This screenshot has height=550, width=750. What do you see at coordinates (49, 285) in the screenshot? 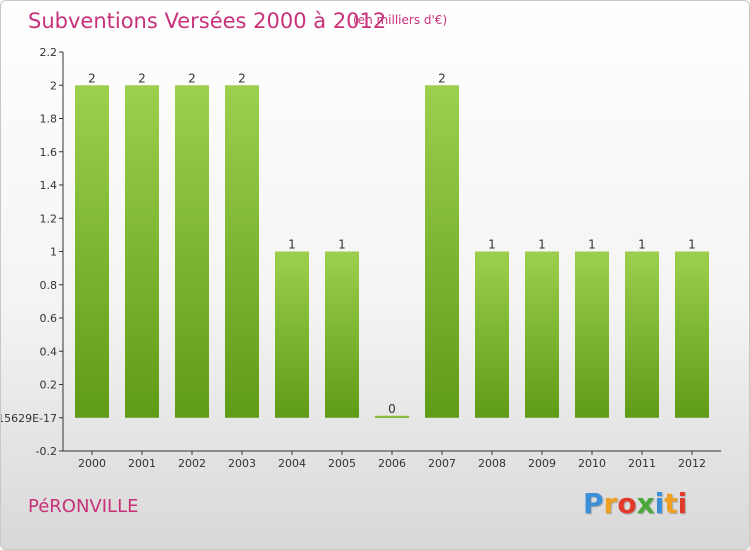
I see `y-tick-label: 0.8` at bounding box center [49, 285].